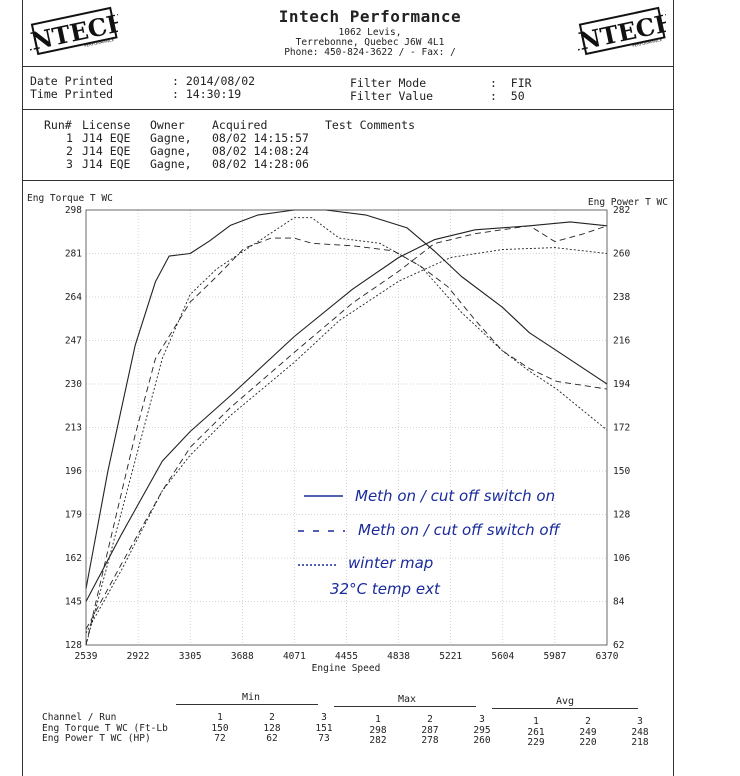 This screenshot has height=776, width=740. I want to click on table-row-run: 1, so click(69, 138).